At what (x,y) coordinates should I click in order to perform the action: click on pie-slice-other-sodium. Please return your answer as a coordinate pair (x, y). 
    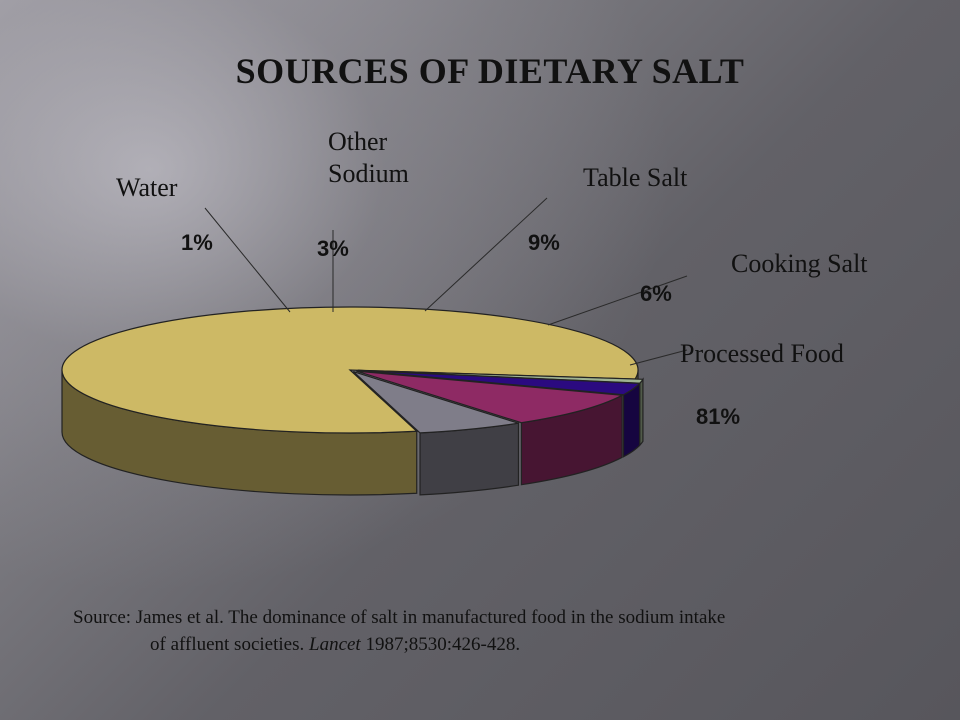
    Looking at the image, I should click on (499, 382).